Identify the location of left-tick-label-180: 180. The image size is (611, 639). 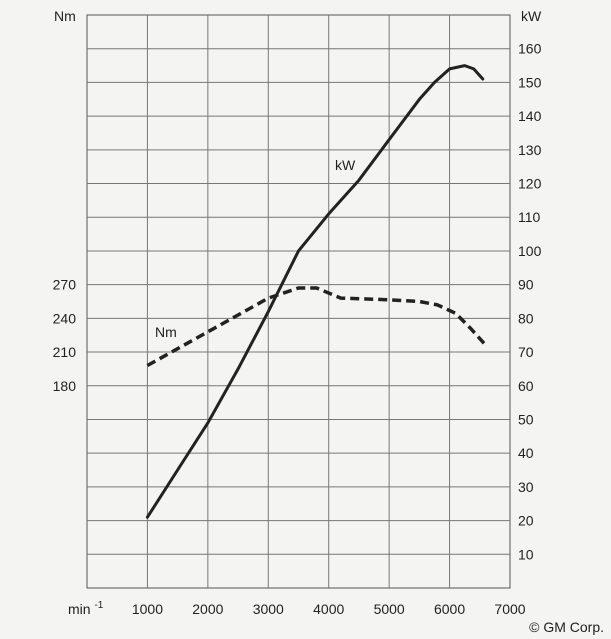
(65, 386).